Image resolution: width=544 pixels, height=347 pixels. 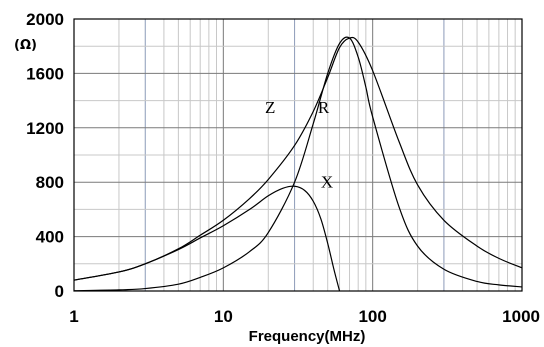 What do you see at coordinates (50, 237) in the screenshot?
I see `y-tick-label: 400` at bounding box center [50, 237].